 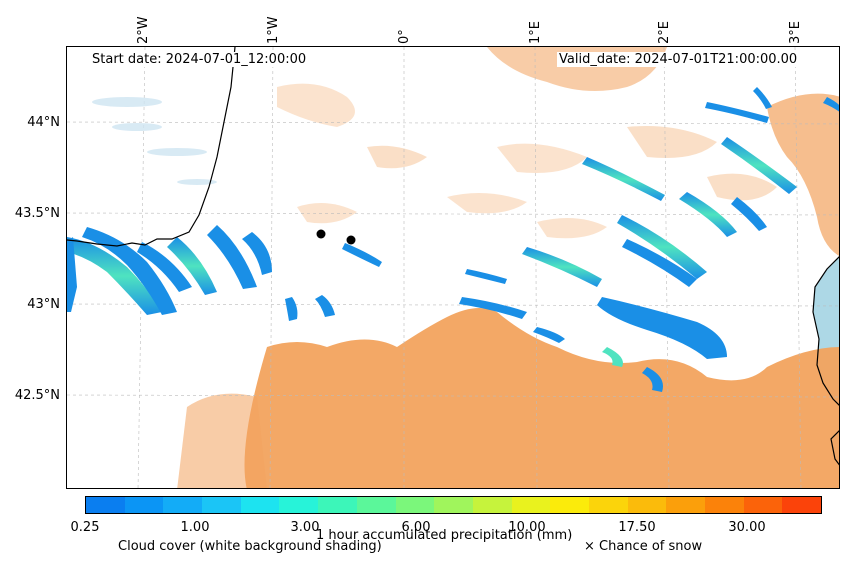 I want to click on lat-label-43-5n: 43.5°N, so click(x=37, y=213).